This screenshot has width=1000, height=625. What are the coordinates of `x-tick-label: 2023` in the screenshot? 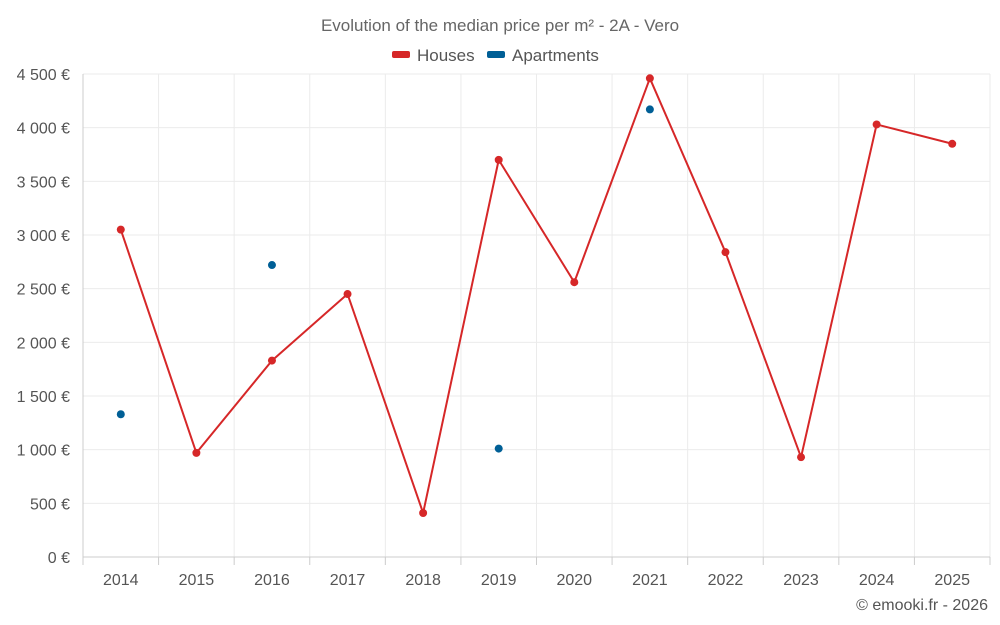 It's located at (801, 580).